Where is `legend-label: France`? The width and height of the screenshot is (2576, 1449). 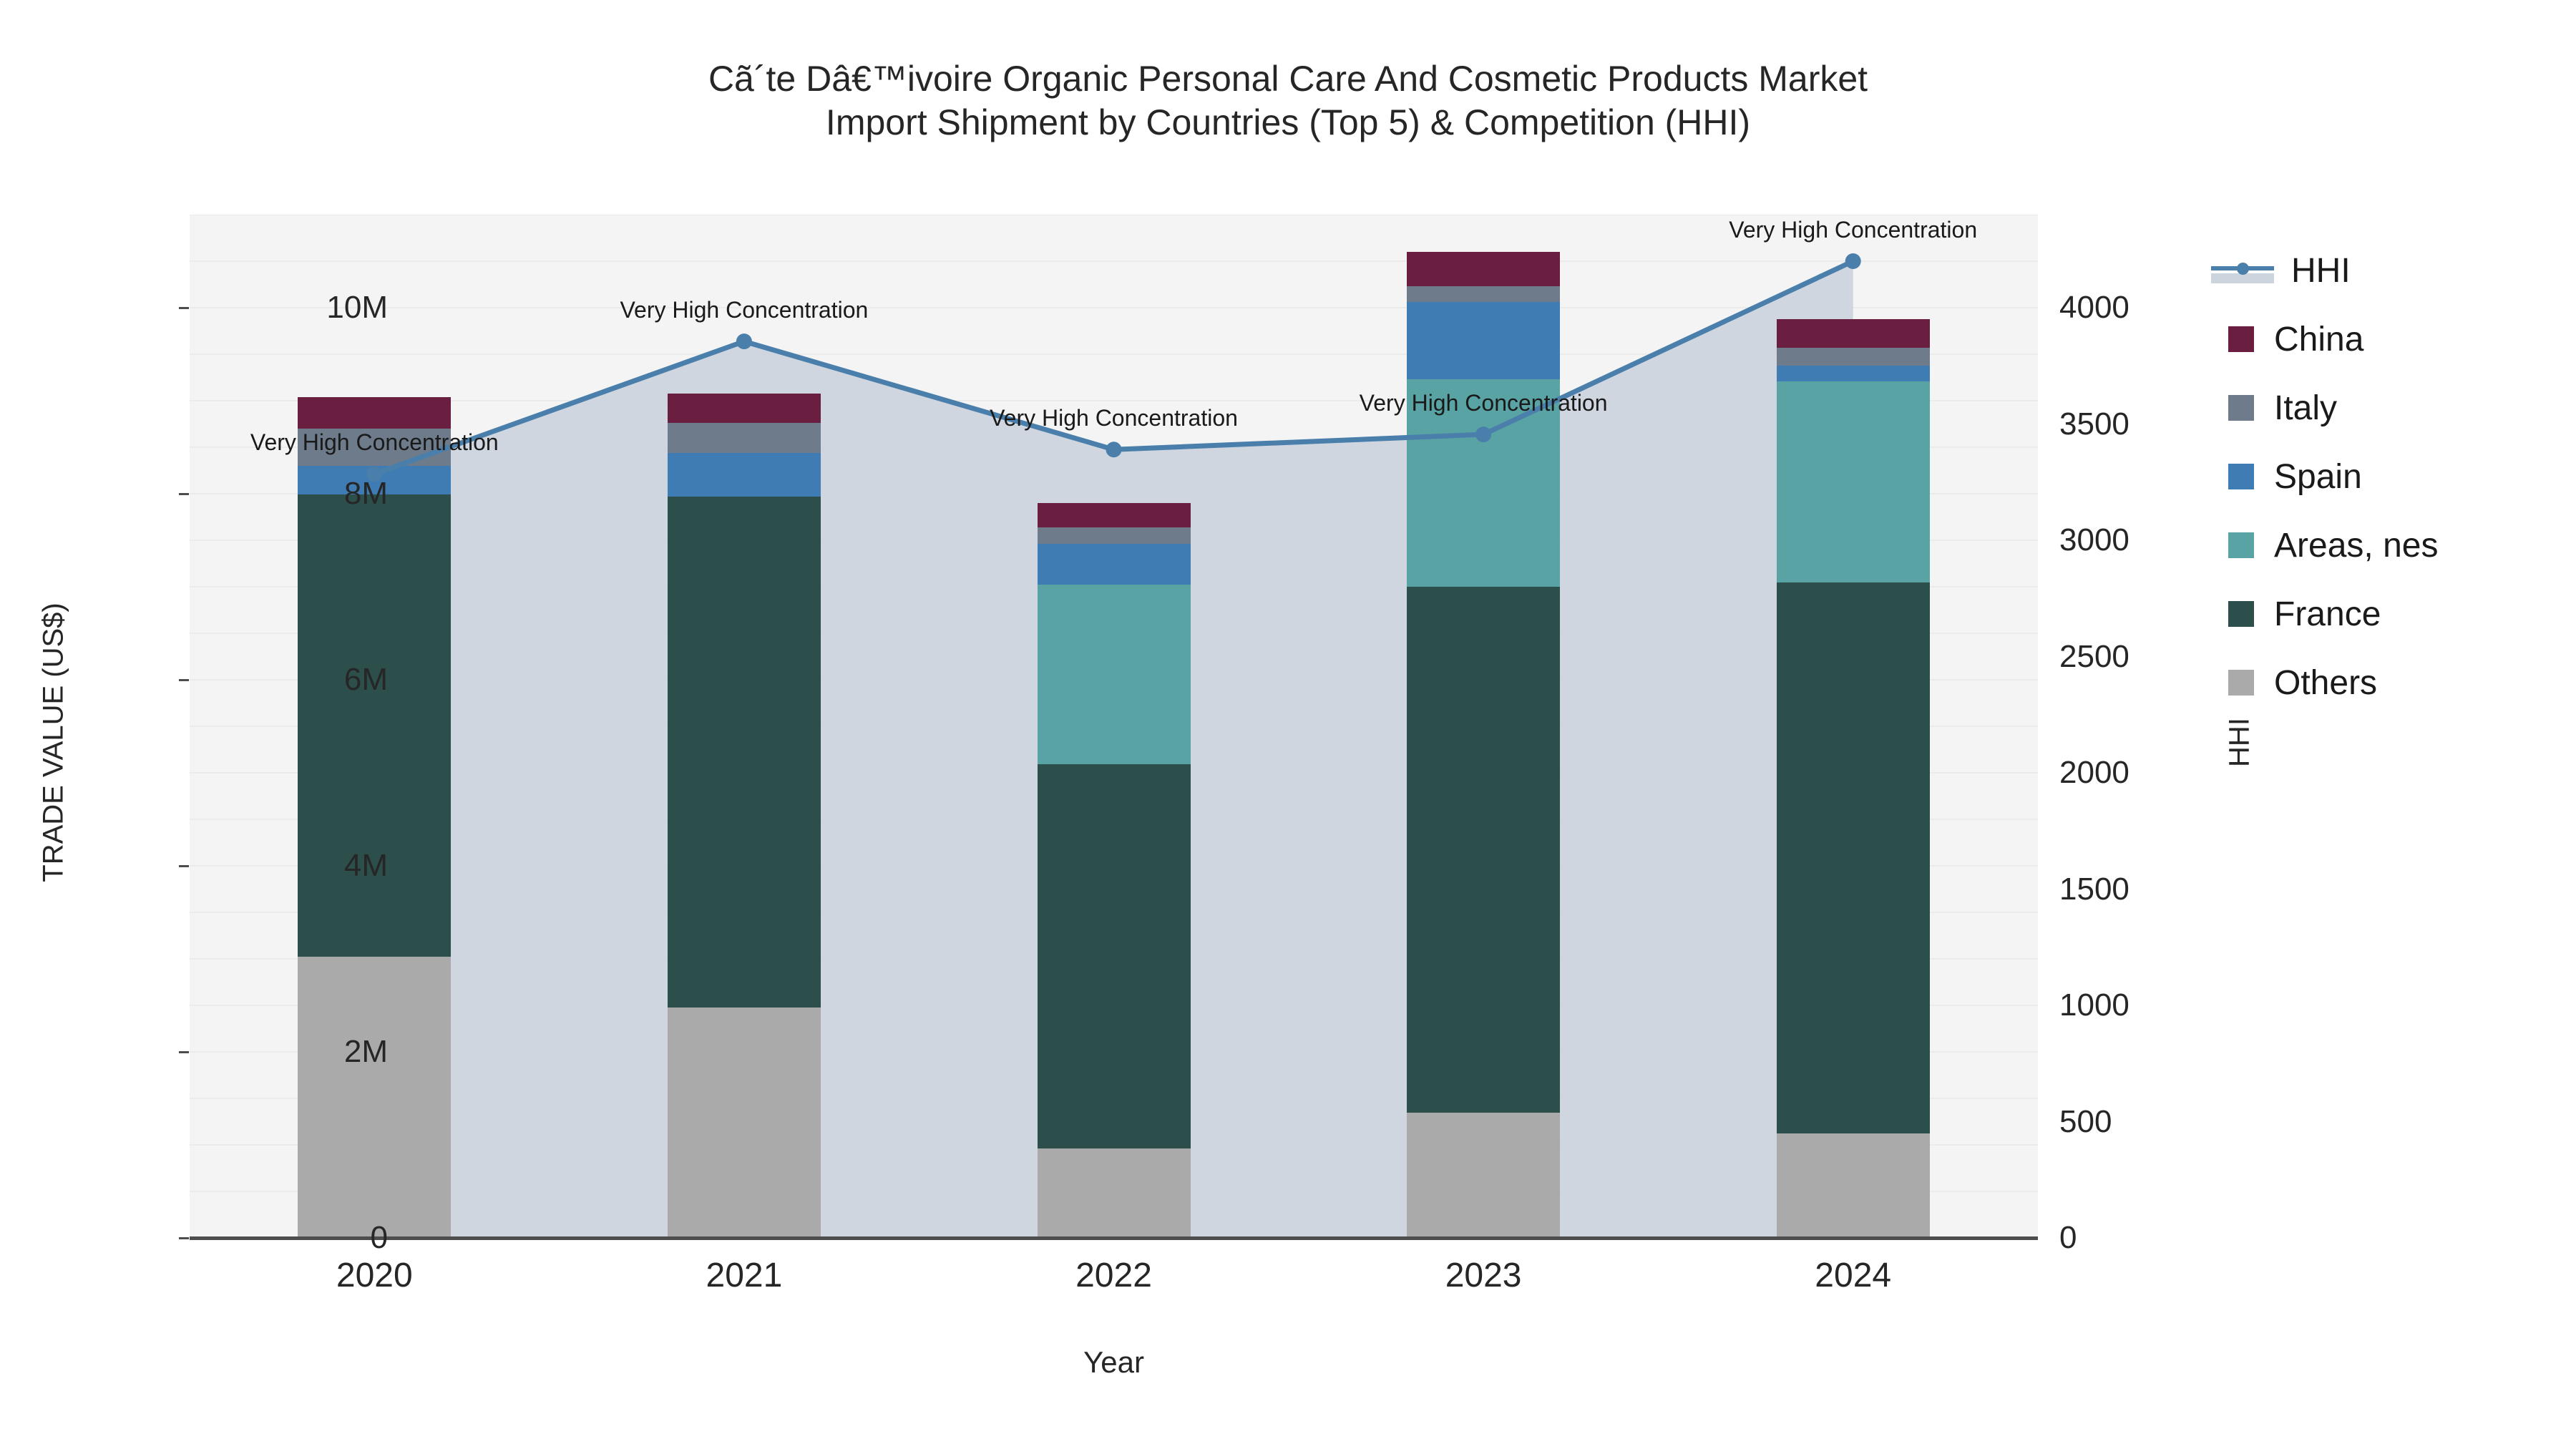
legend-label: France is located at coordinates (2327, 614).